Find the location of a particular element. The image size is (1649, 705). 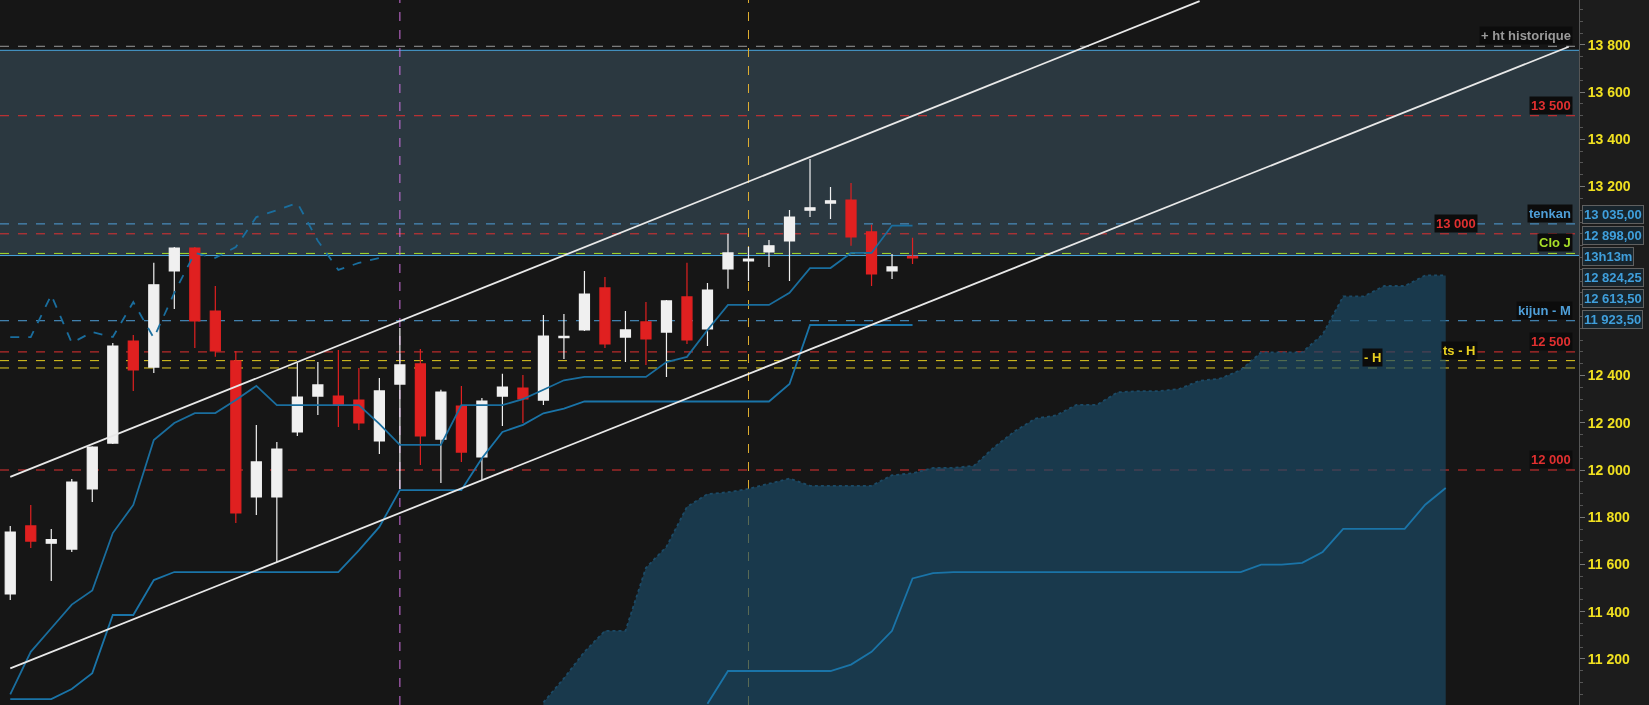

y-tick-label: 12 200 is located at coordinates (1609, 422).